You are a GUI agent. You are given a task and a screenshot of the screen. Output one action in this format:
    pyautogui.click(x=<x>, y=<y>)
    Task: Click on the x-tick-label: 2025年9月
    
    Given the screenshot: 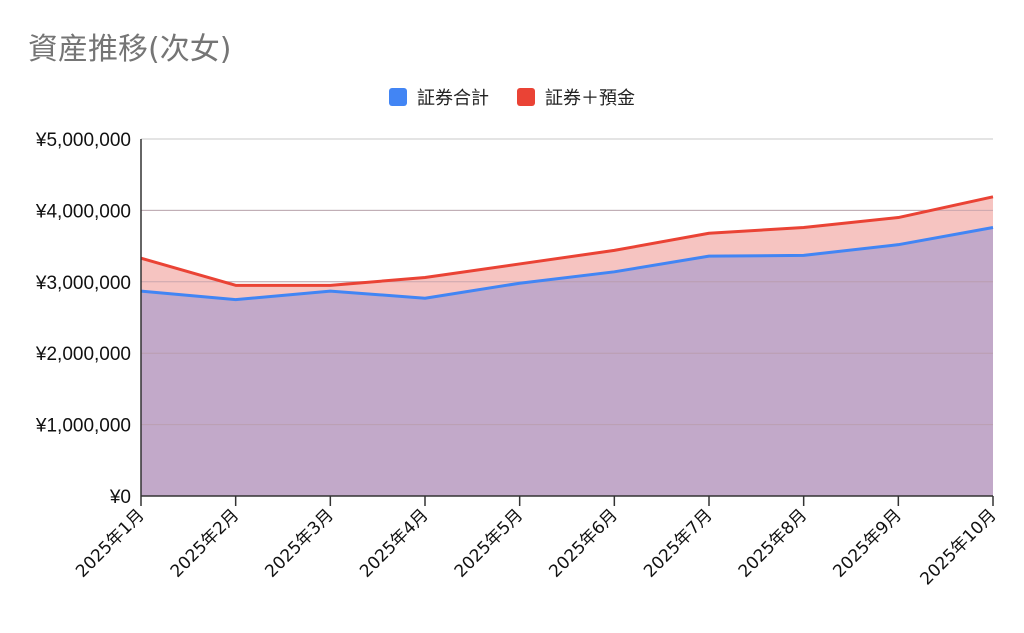 What is the action you would take?
    pyautogui.click(x=867, y=543)
    